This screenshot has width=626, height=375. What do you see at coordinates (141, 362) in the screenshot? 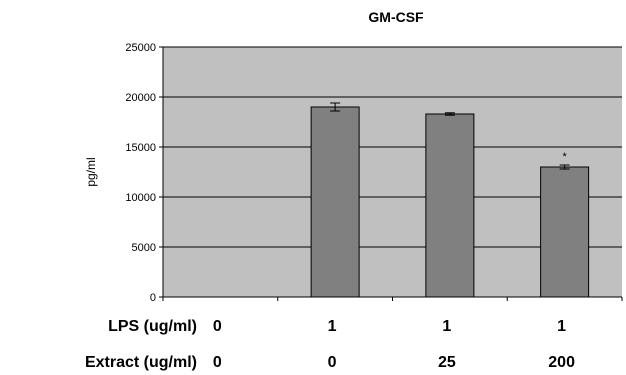
I see `table-row-label: Extract (ug/ml)` at bounding box center [141, 362].